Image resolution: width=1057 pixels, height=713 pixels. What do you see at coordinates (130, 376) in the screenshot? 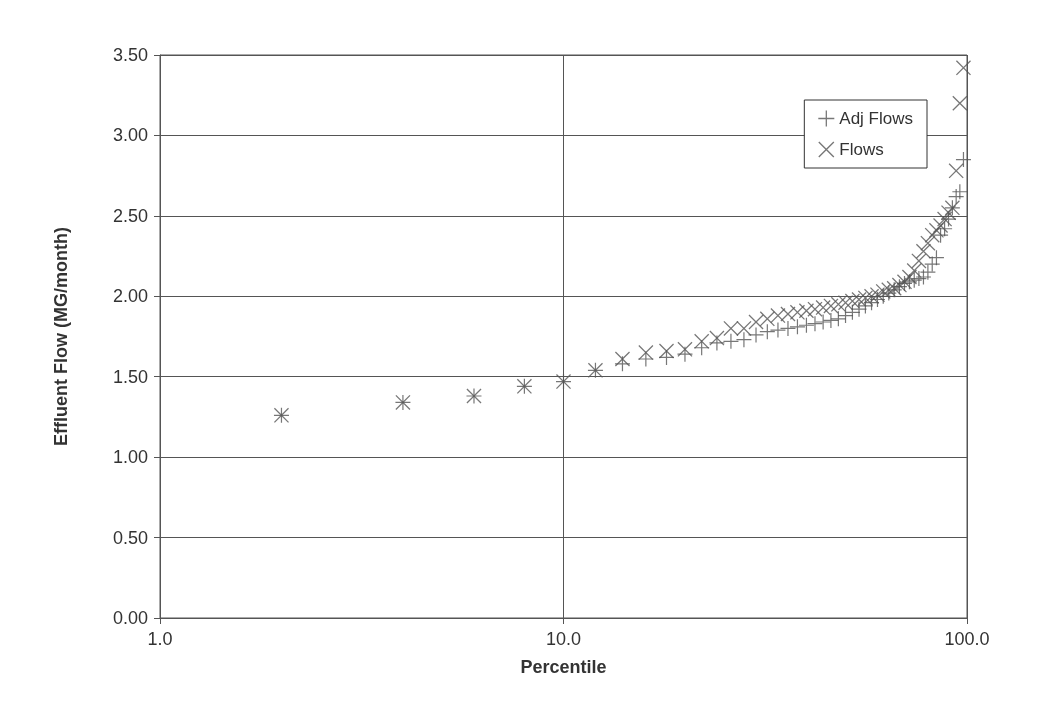
I see `y-tick-label: 1.50` at bounding box center [130, 376].